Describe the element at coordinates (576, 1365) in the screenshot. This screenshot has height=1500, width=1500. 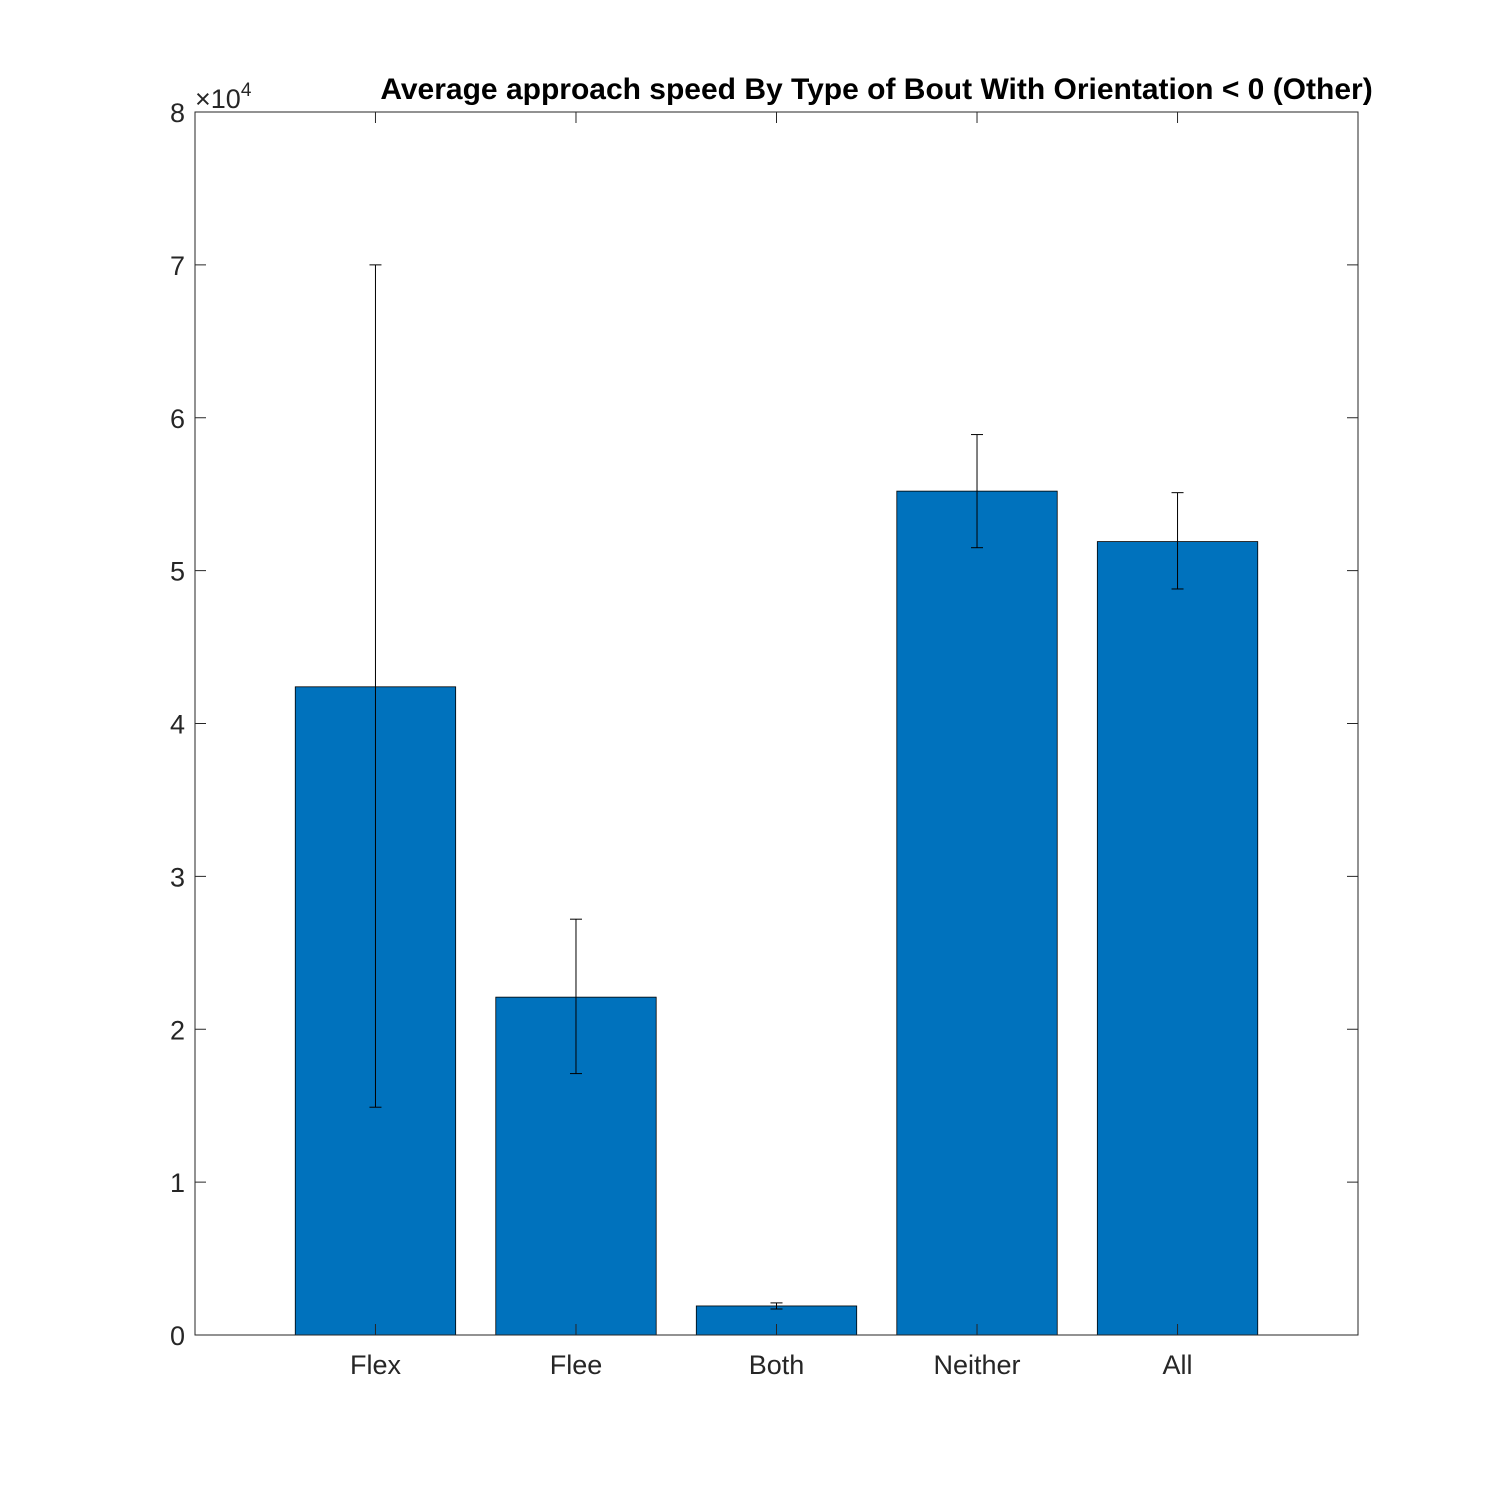
I see `x-tick-label: Flee` at that location.